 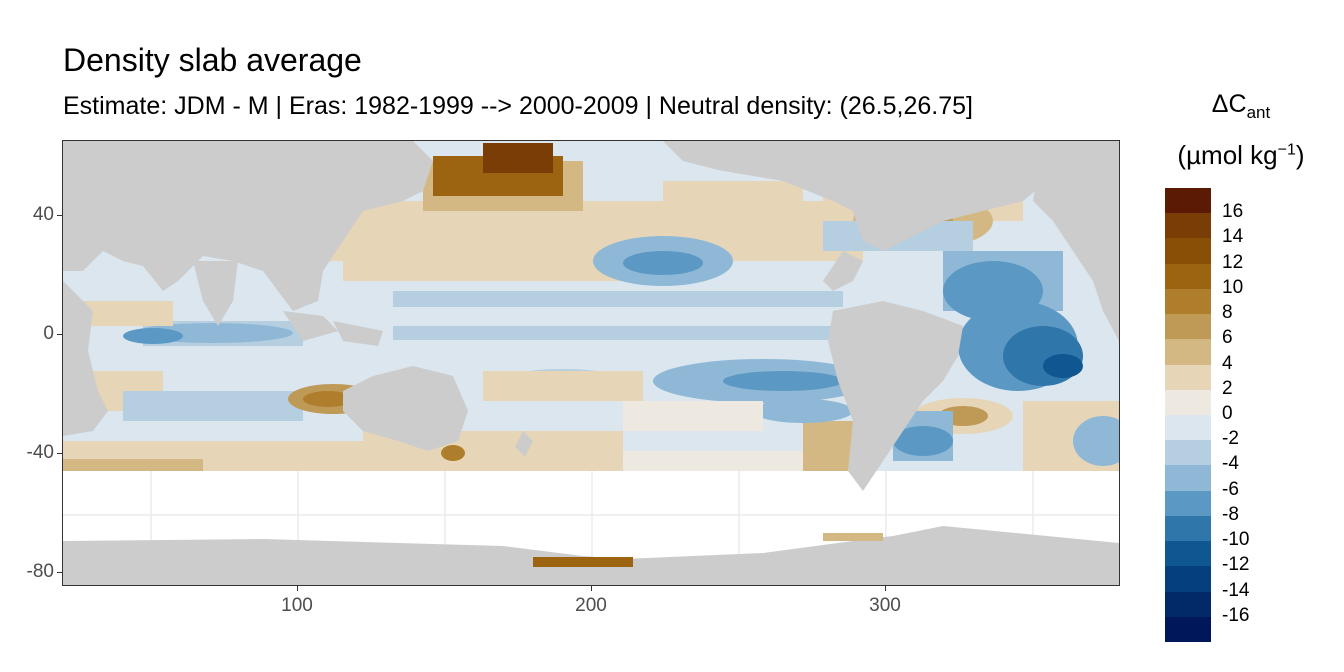 What do you see at coordinates (1236, 590) in the screenshot?
I see `legend-tick-label: -14` at bounding box center [1236, 590].